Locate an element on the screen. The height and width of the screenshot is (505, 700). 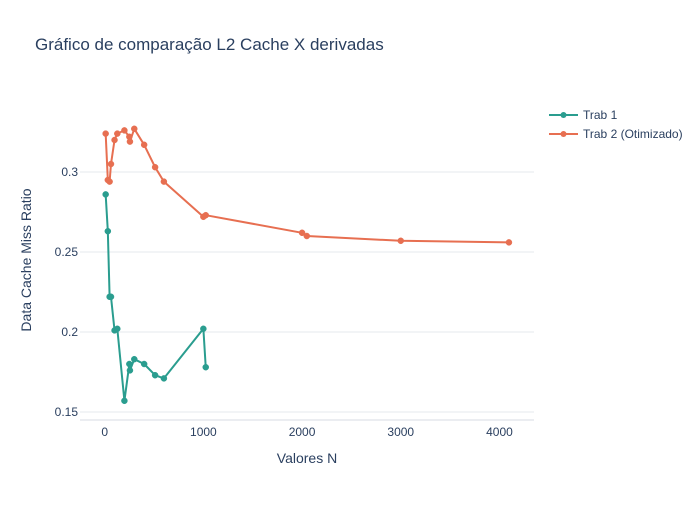
y-tick-label: 0.3 is located at coordinates (69, 172).